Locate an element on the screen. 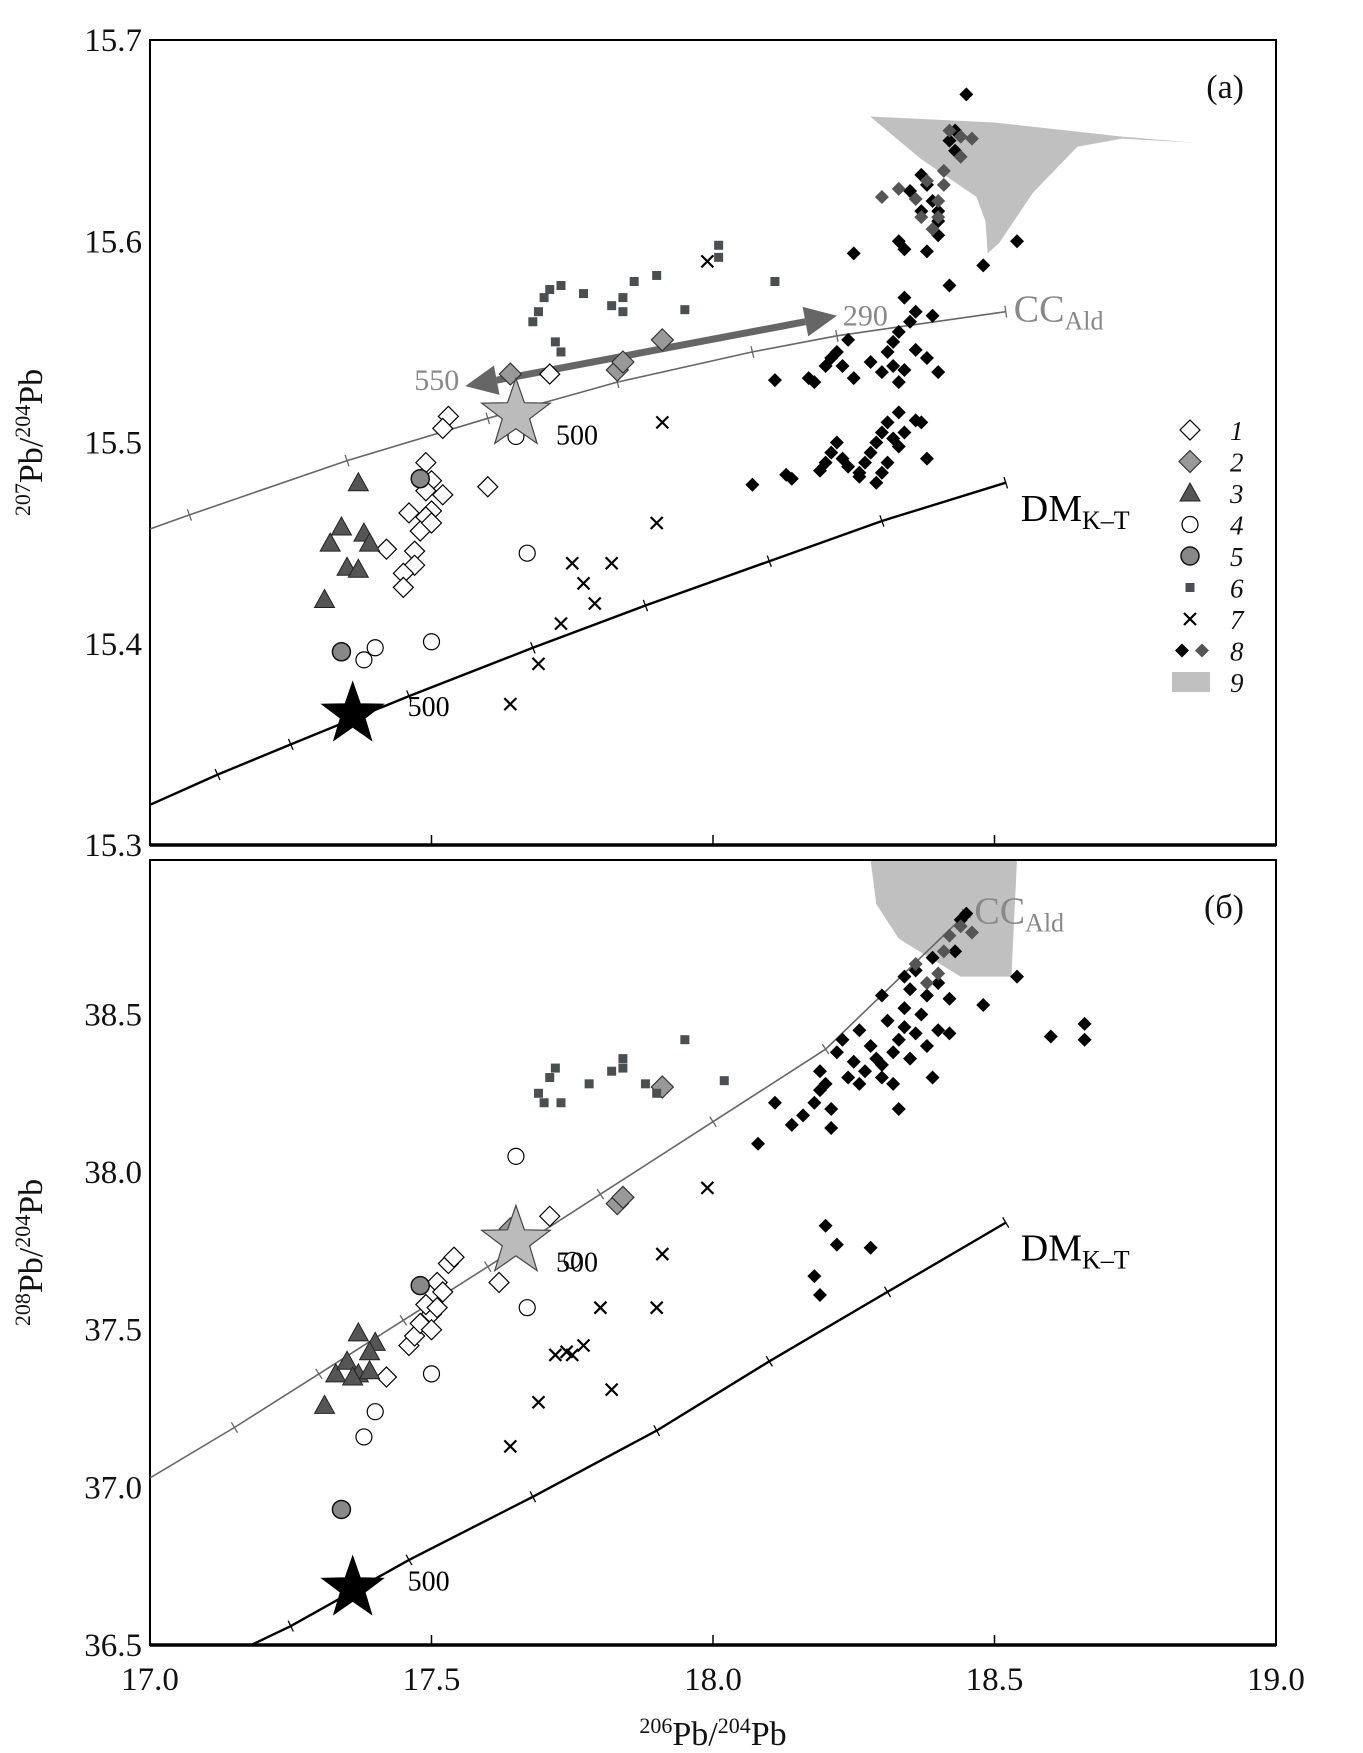  y-tick-label: 37.5 is located at coordinates (113, 1331).